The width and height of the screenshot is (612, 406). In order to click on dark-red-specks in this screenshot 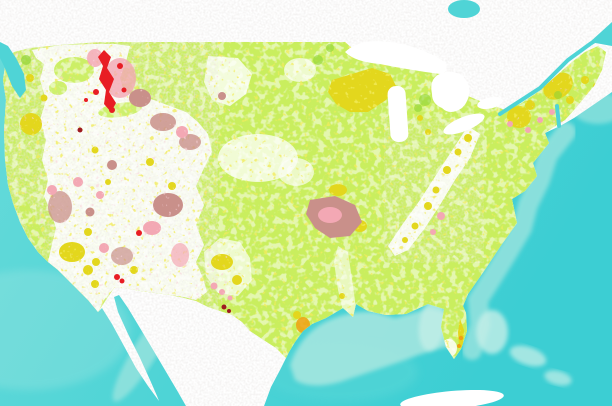, I will do `click(154, 220)`.